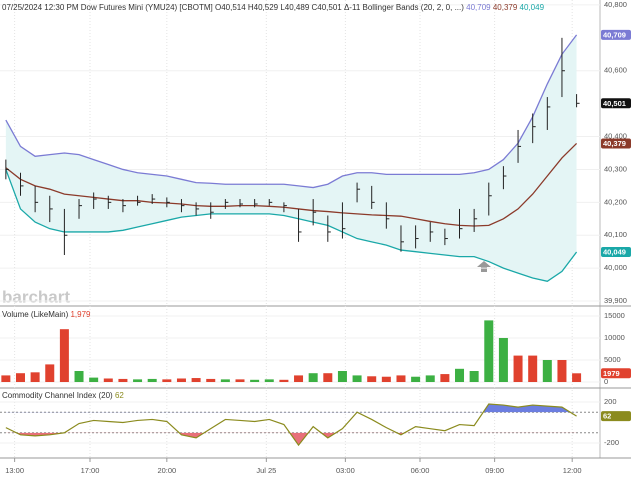 This screenshot has height=480, width=631. I want to click on volume-legend: Volume (LikeMain) 1,979, so click(46, 314).